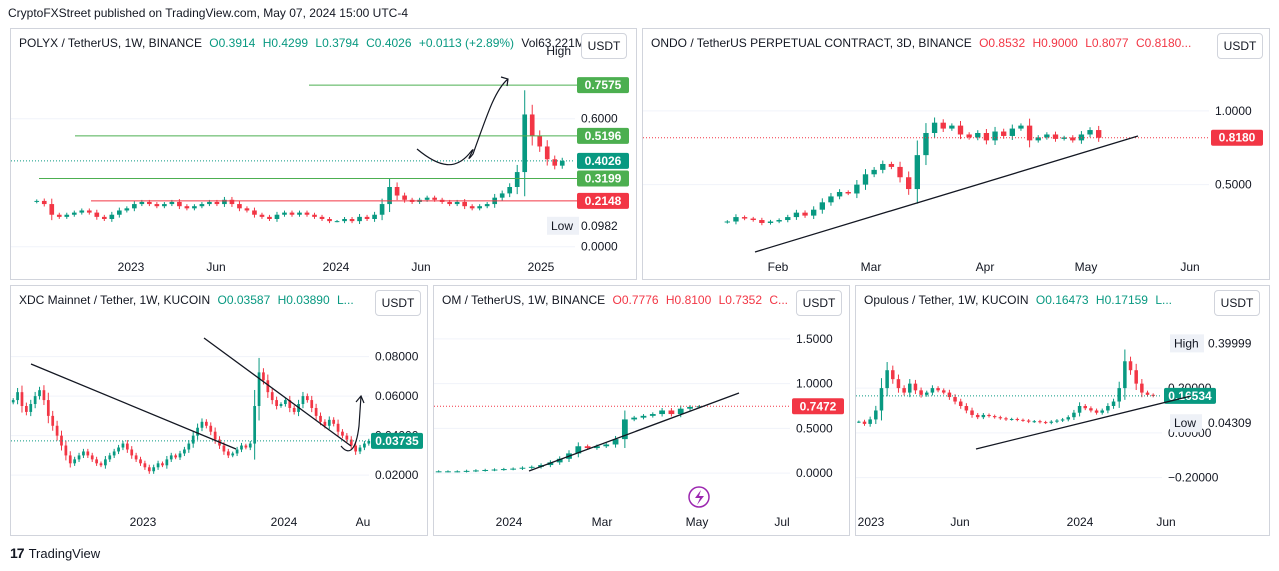 The image size is (1279, 571). Describe the element at coordinates (699, 497) in the screenshot. I see `lightning-icon` at that location.